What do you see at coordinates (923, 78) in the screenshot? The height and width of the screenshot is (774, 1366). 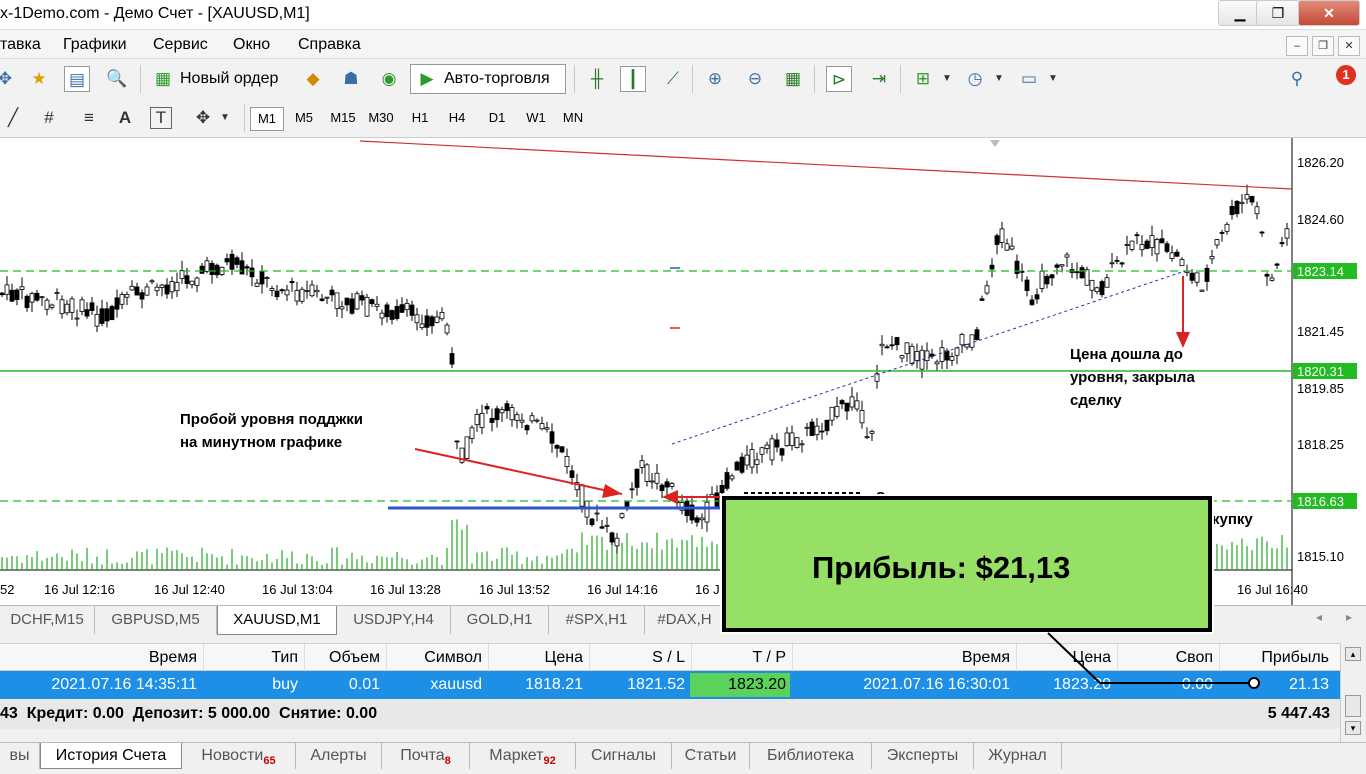 I see `indicators-icon: ⊞` at bounding box center [923, 78].